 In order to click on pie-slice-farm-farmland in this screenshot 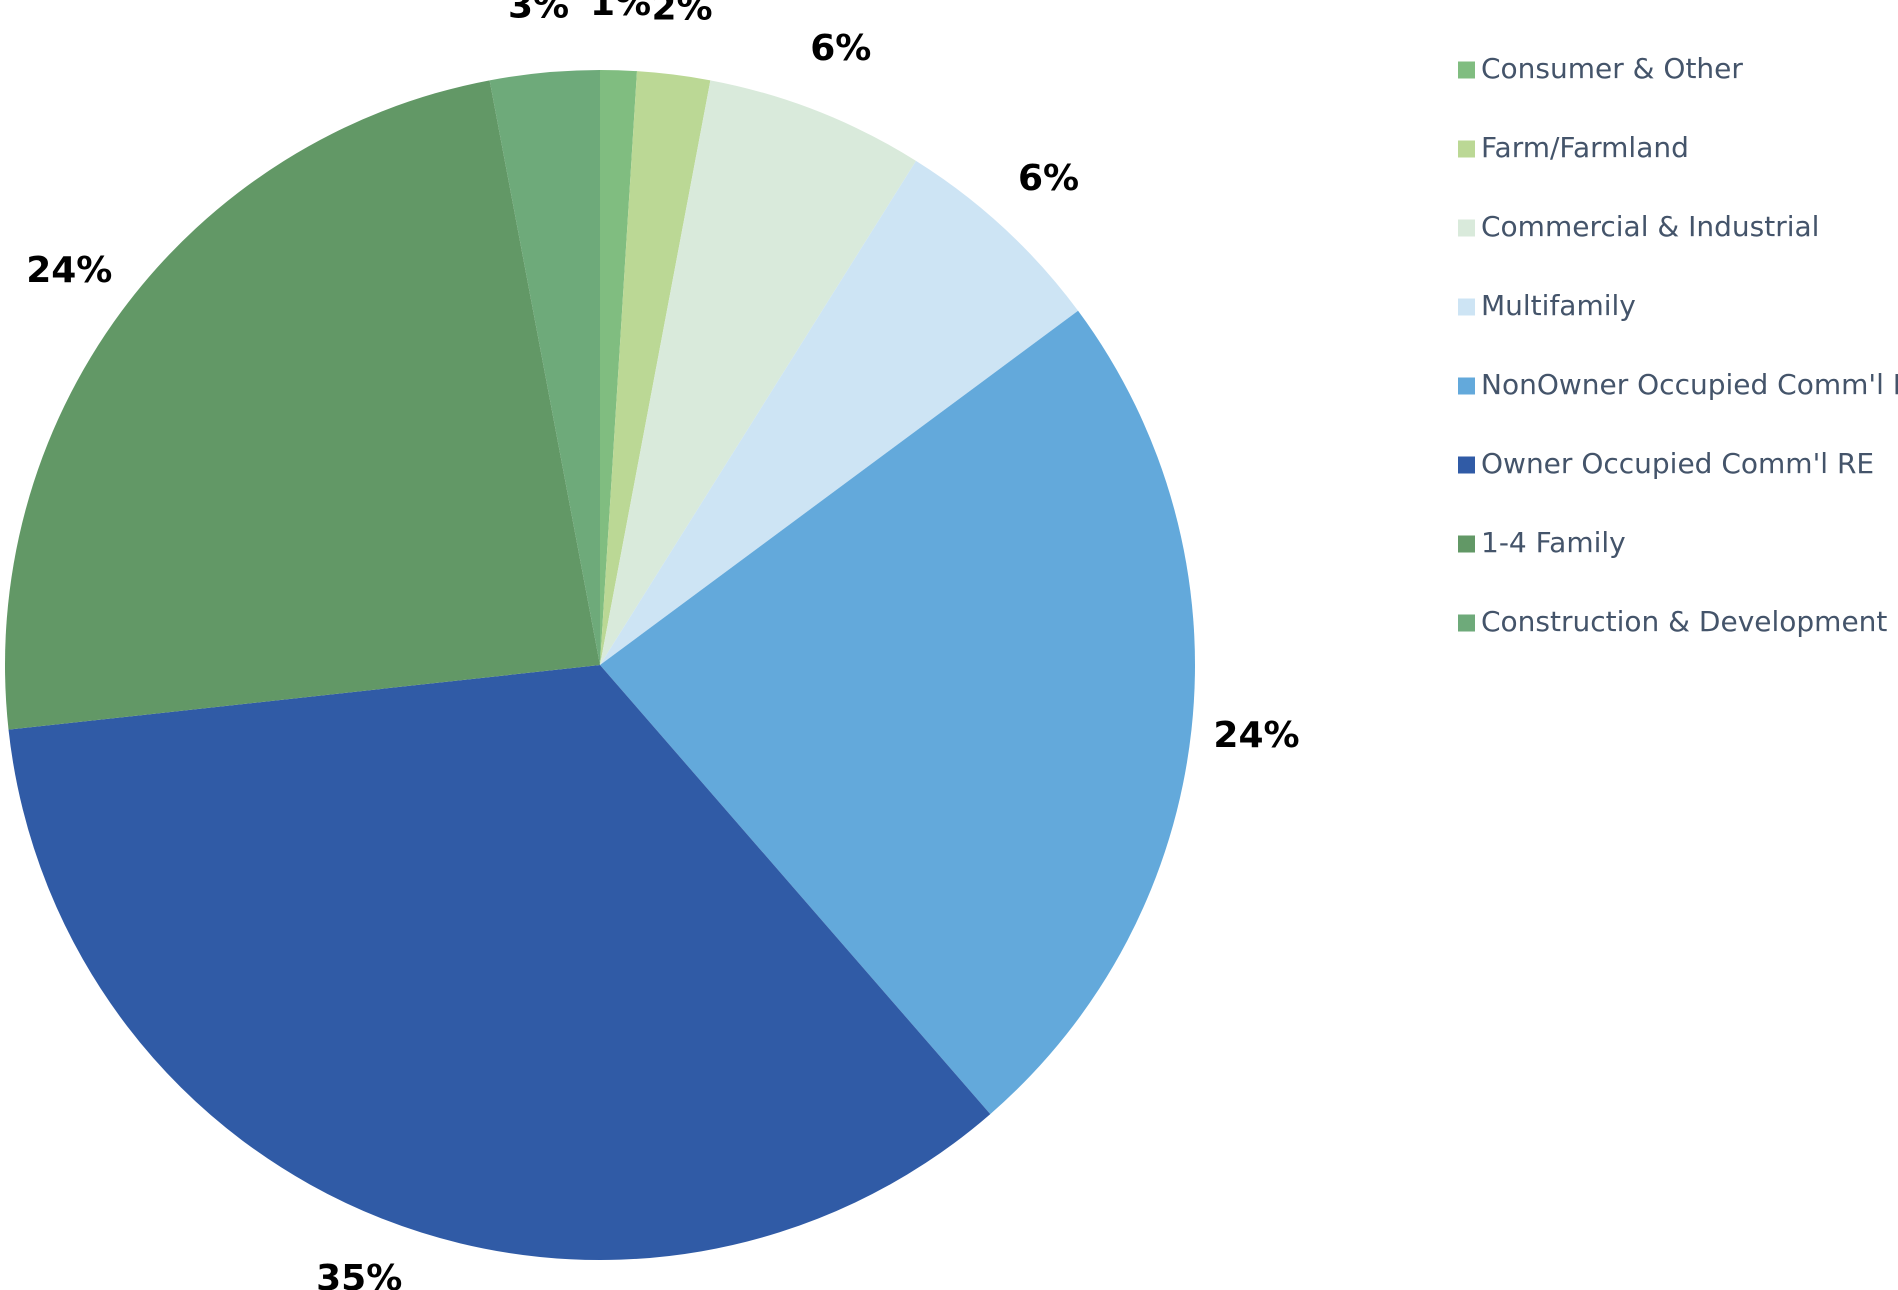, I will do `click(655, 368)`.